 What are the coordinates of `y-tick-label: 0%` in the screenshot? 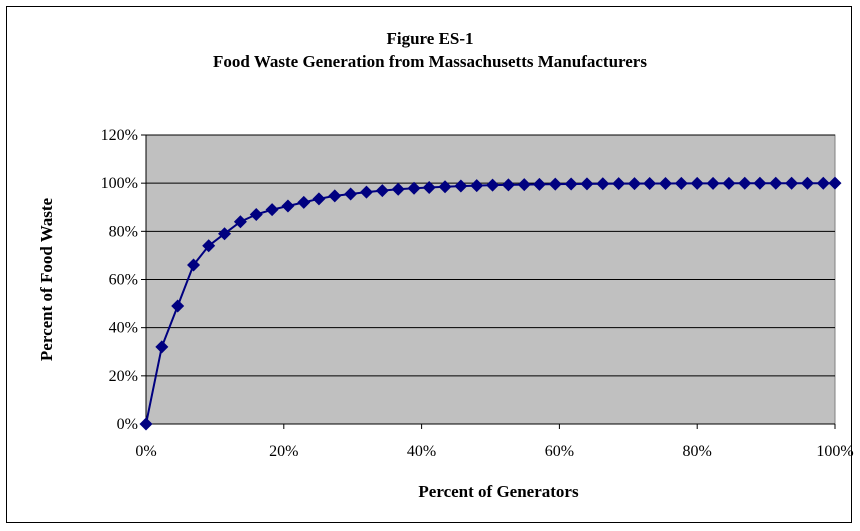 It's located at (127, 424).